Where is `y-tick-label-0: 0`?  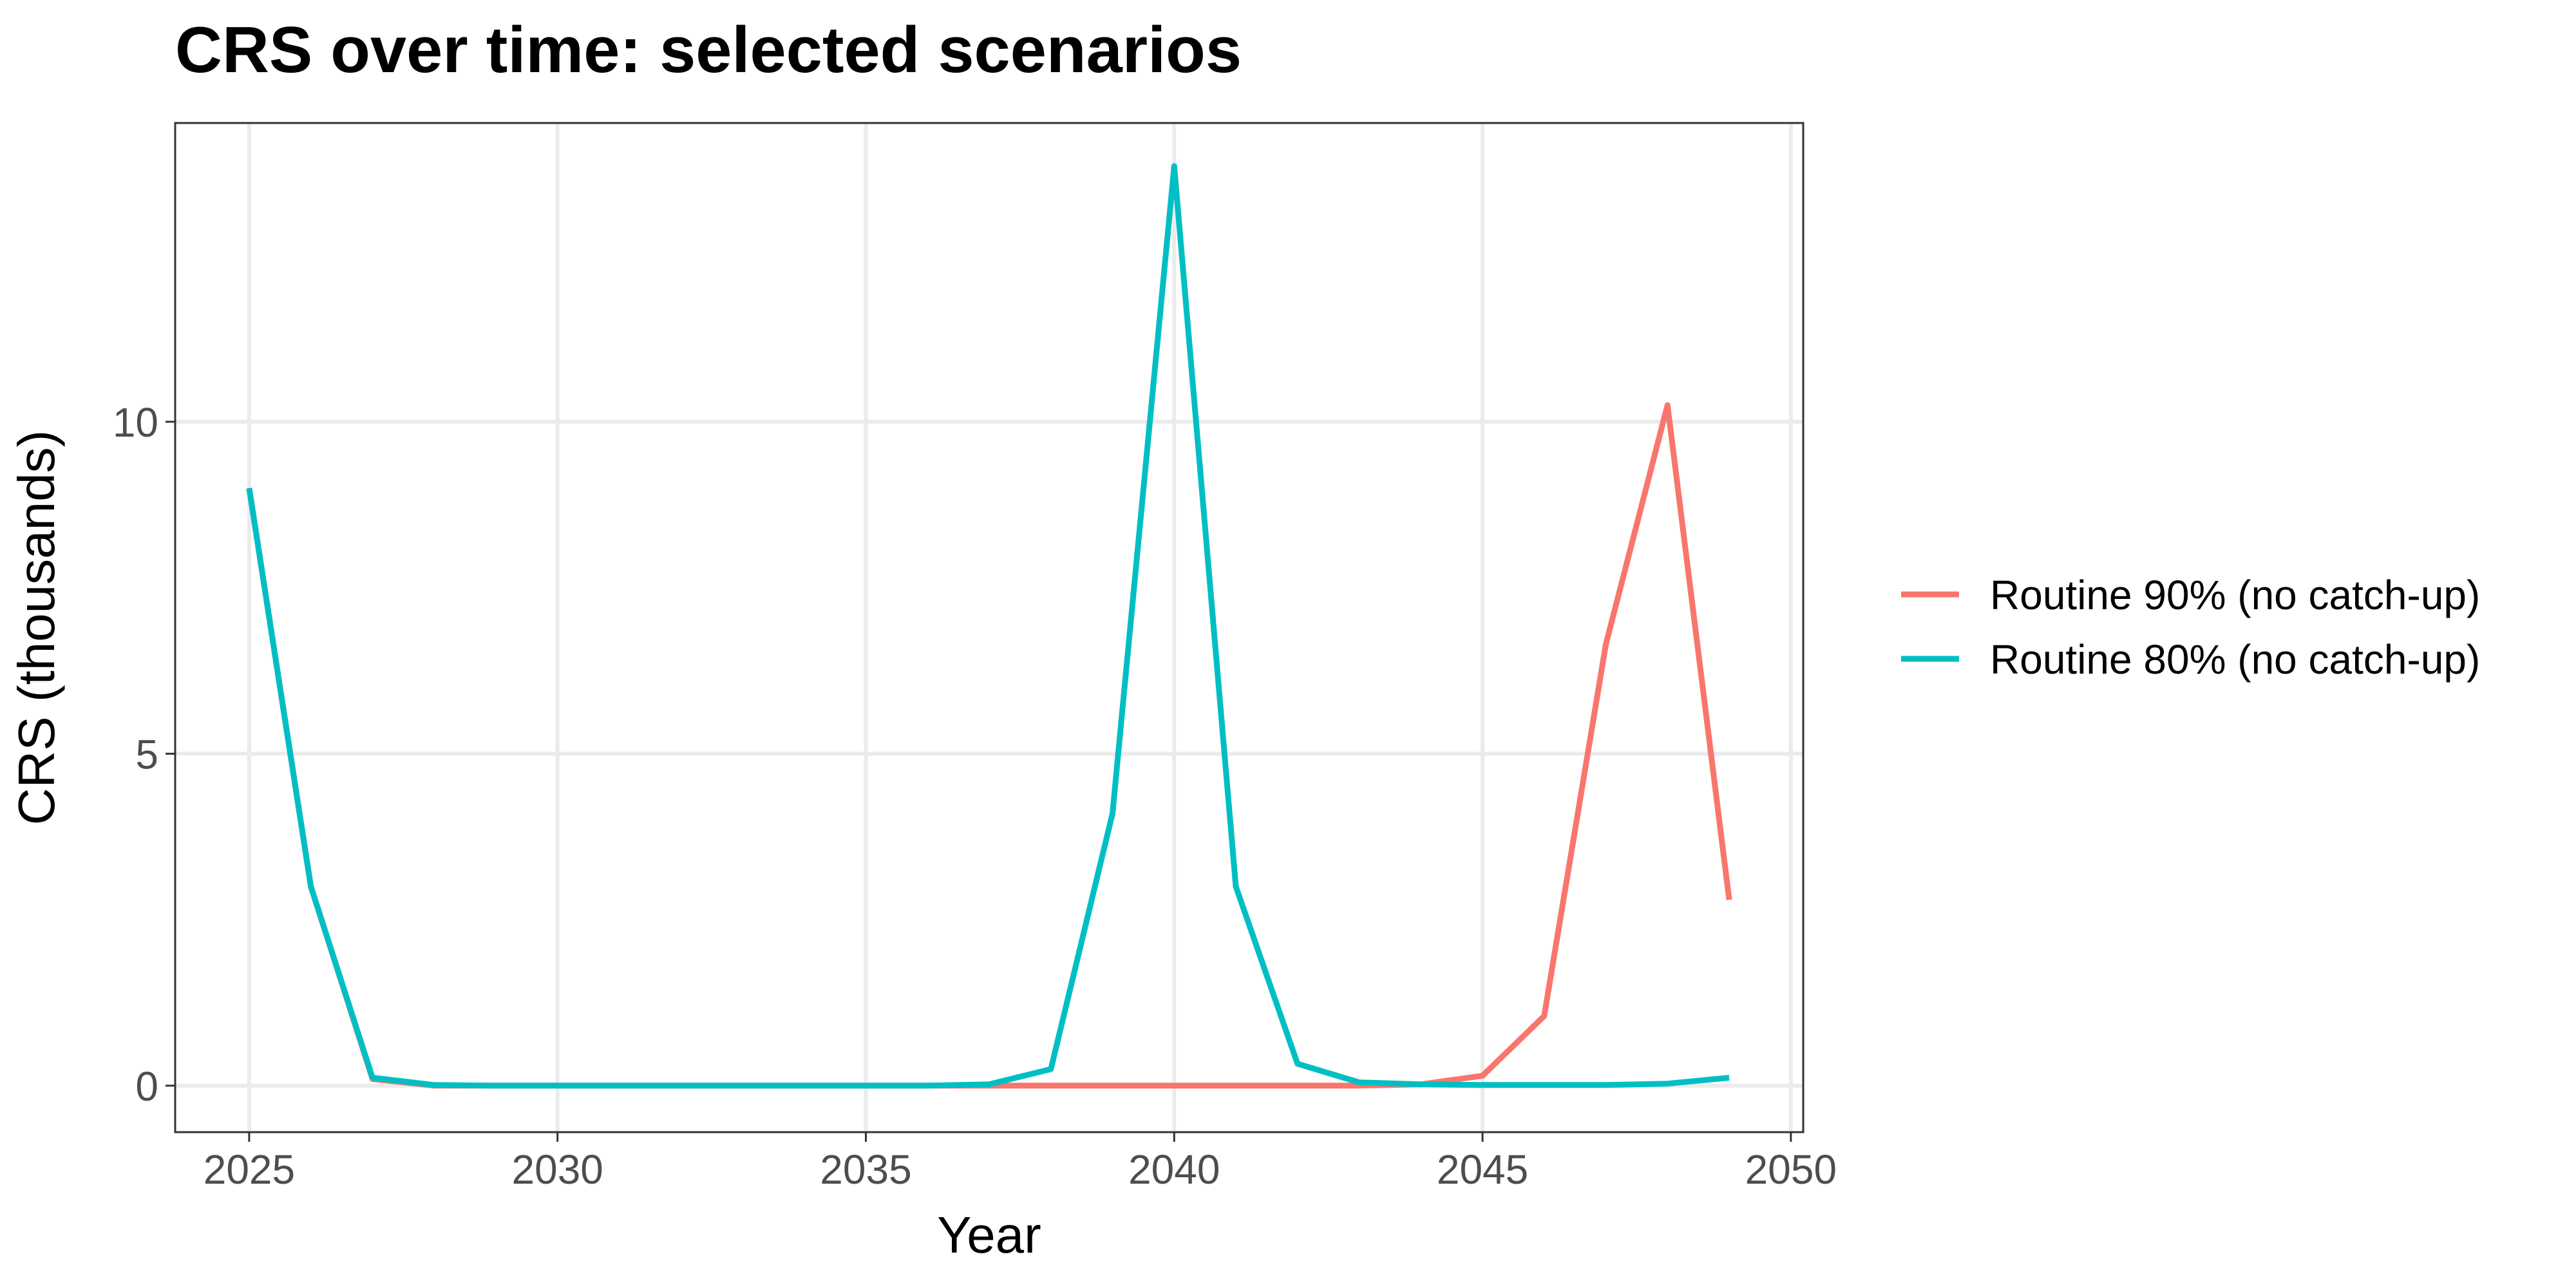 y-tick-label-0: 0 is located at coordinates (147, 1086).